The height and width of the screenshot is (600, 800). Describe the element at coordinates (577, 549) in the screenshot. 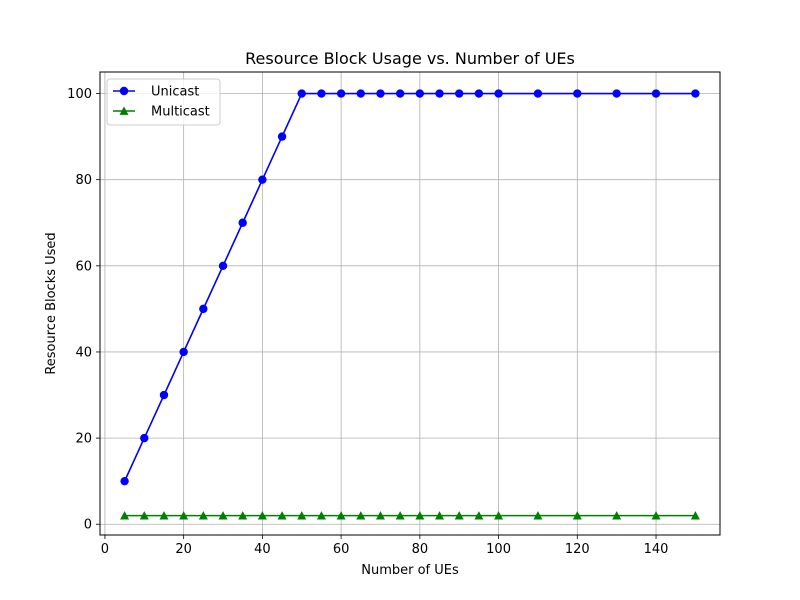

I see `x-tick-label: 120` at that location.